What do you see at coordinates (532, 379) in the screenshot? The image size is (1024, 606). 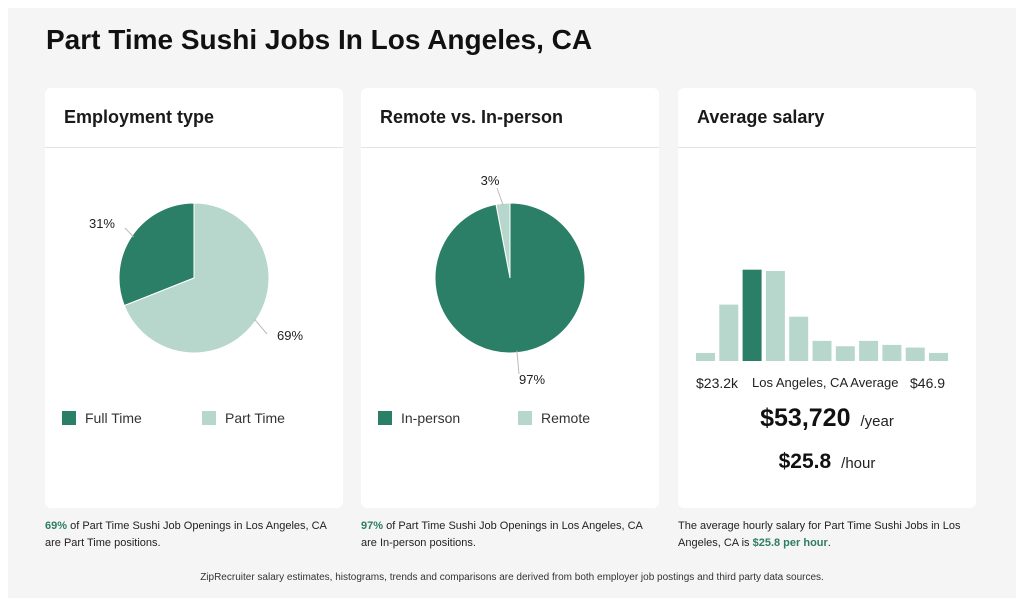 I see `pie-label-in-person: 97%` at bounding box center [532, 379].